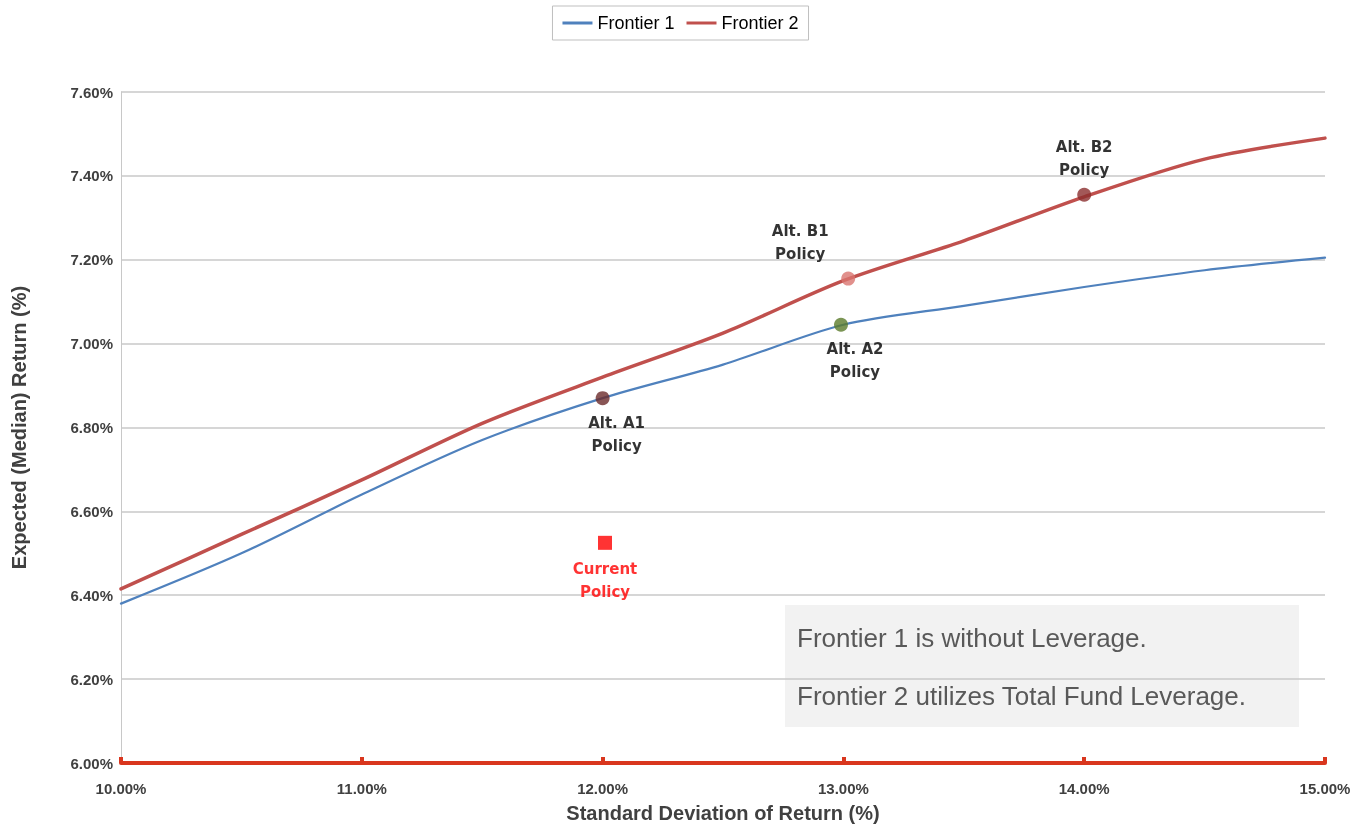 This screenshot has width=1361, height=833. I want to click on x-tick-label: 11.00%, so click(361, 788).